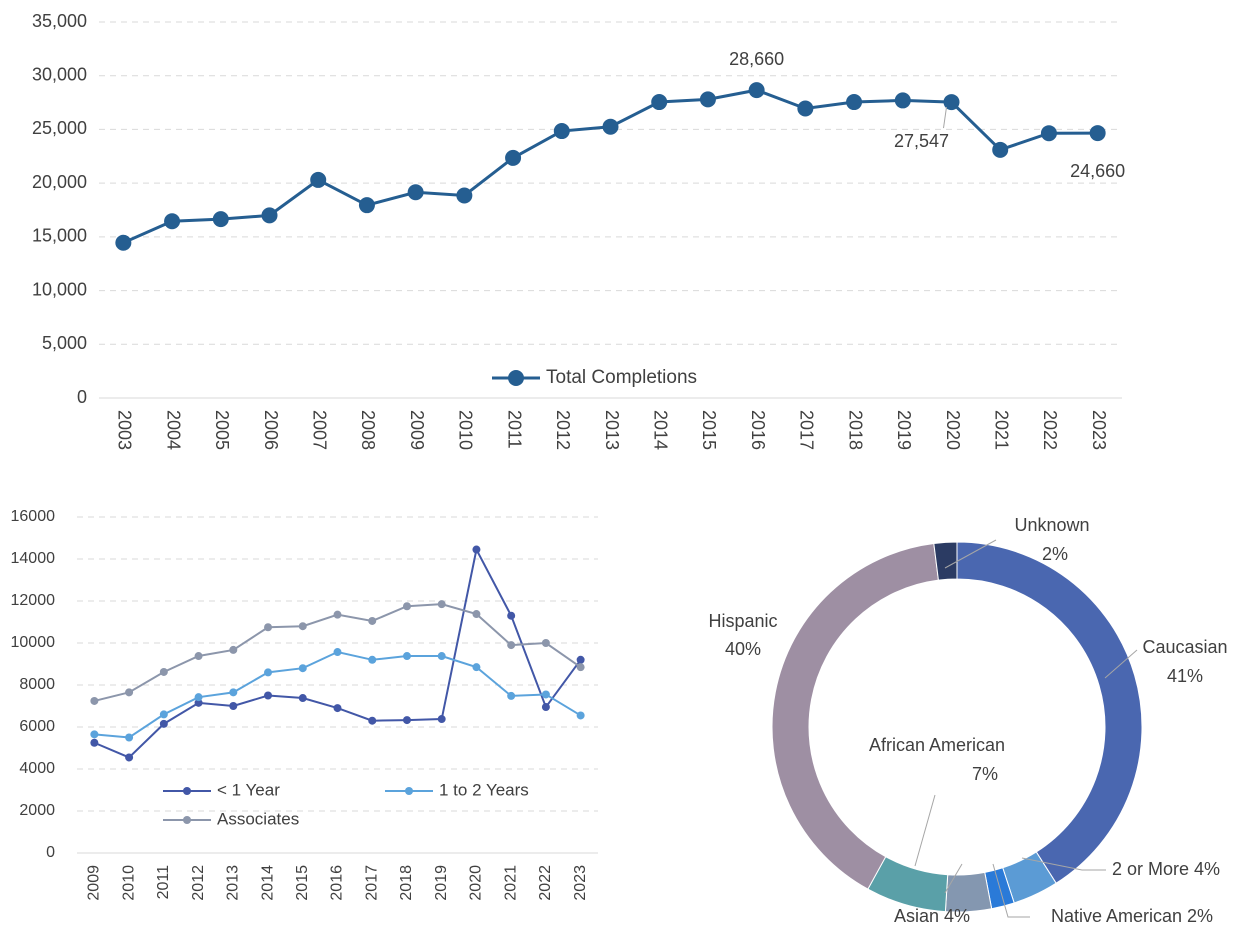 This screenshot has height=930, width=1246. What do you see at coordinates (233, 883) in the screenshot?
I see `x-tick-label: 2013` at bounding box center [233, 883].